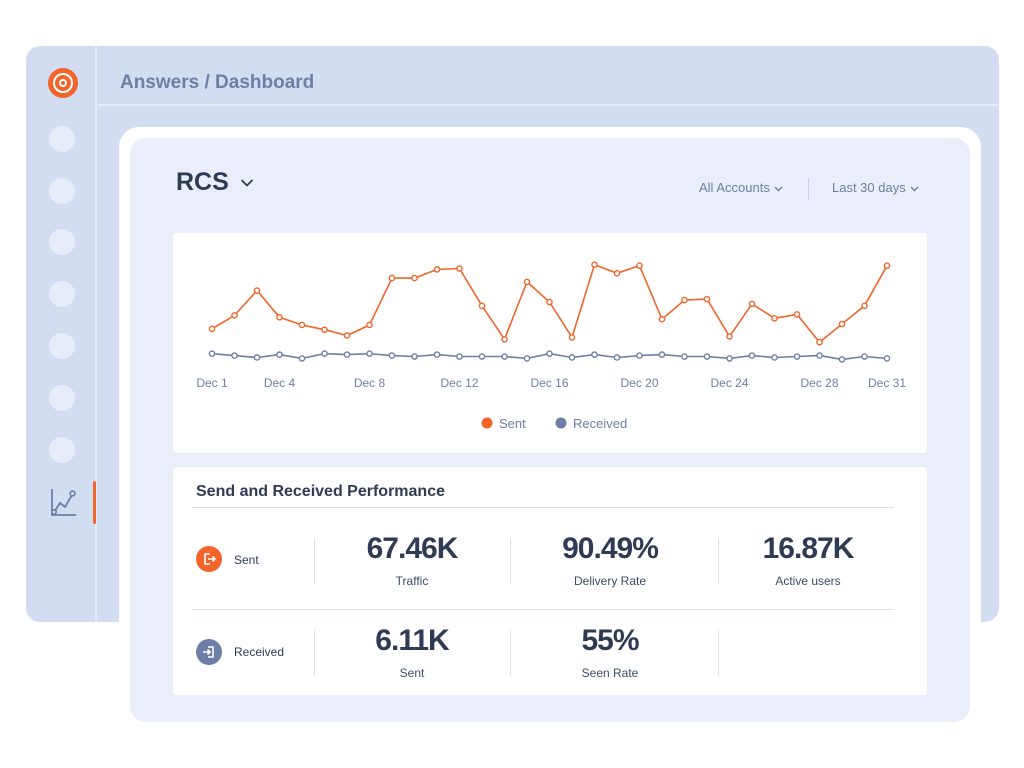  What do you see at coordinates (512, 423) in the screenshot?
I see `legend-sent-label: Sent` at bounding box center [512, 423].